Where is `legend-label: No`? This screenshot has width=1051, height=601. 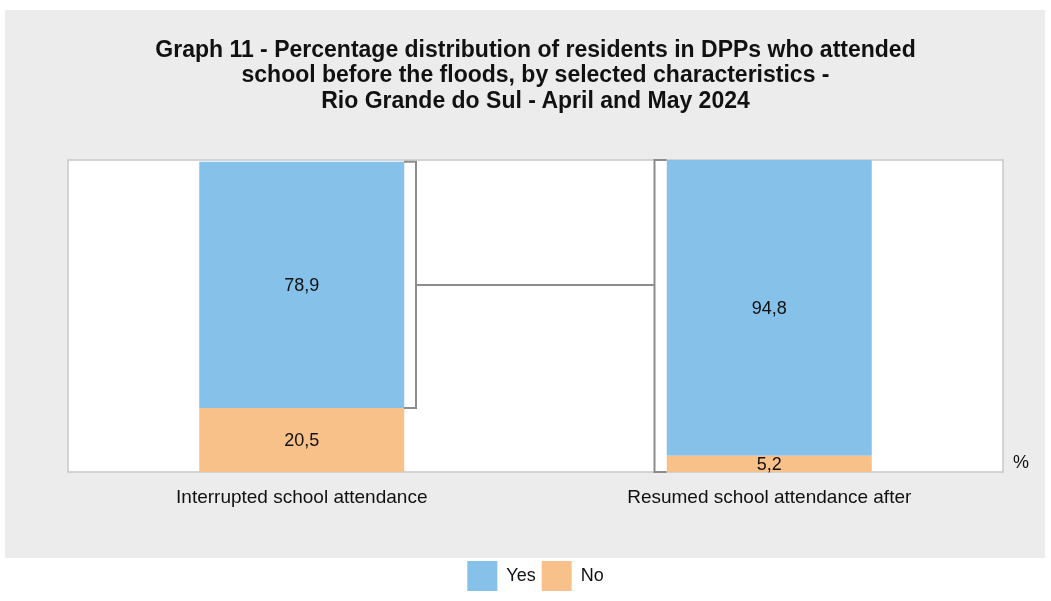
legend-label: No is located at coordinates (592, 574).